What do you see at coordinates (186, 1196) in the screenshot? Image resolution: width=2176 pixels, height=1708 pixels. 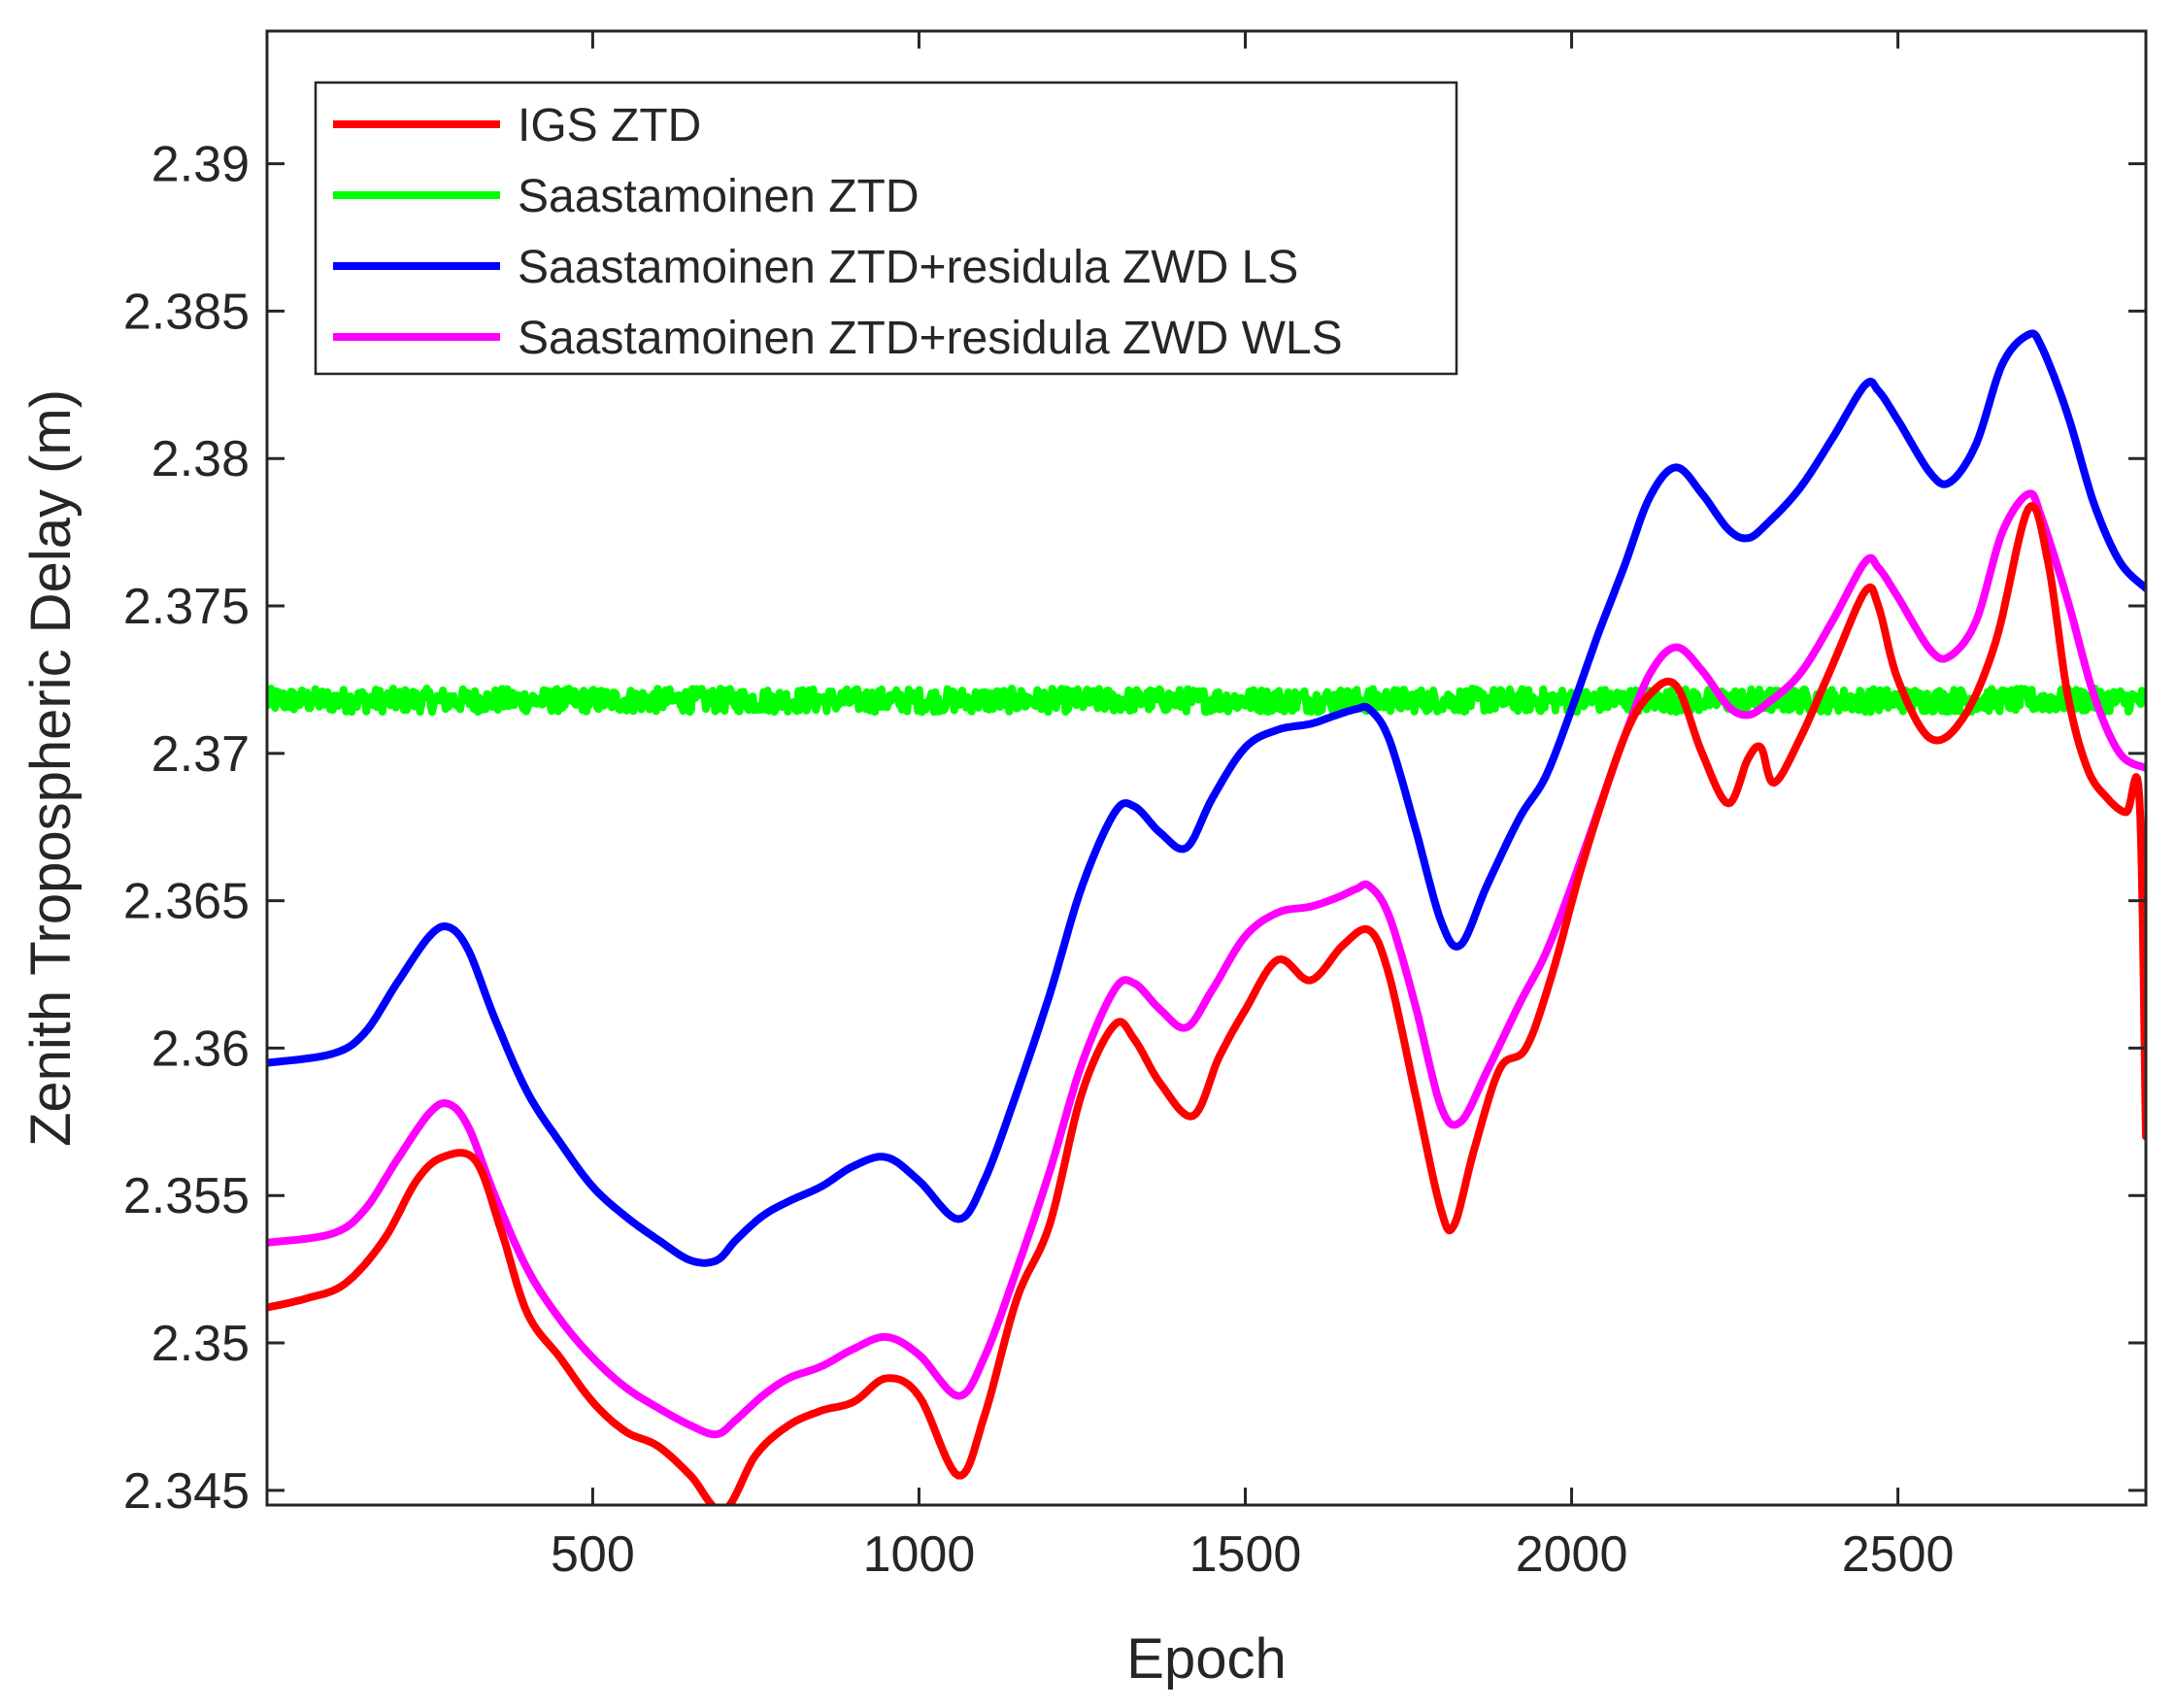 I see `y-tick-label: 2.355` at bounding box center [186, 1196].